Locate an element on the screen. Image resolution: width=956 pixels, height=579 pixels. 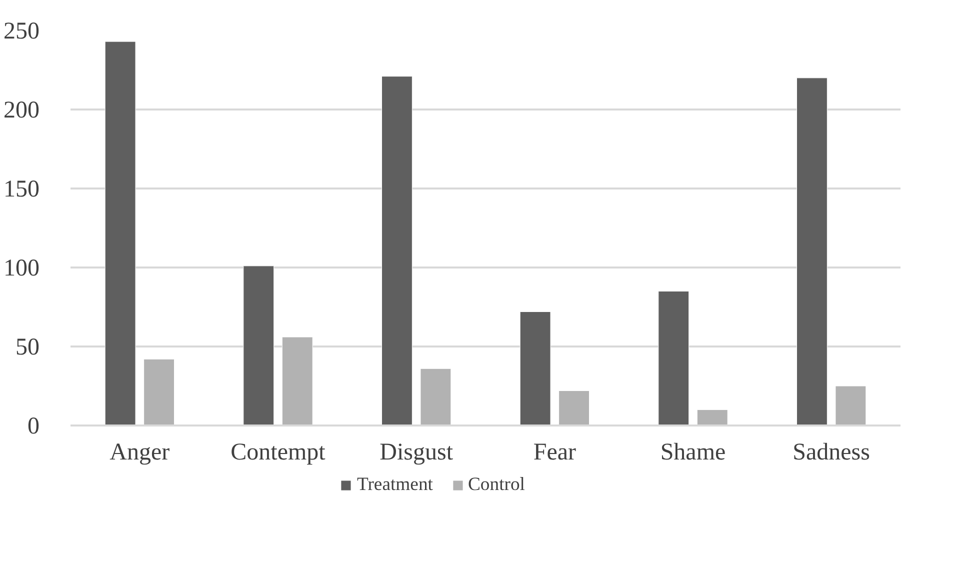
x-tick-label: Sadness is located at coordinates (831, 453).